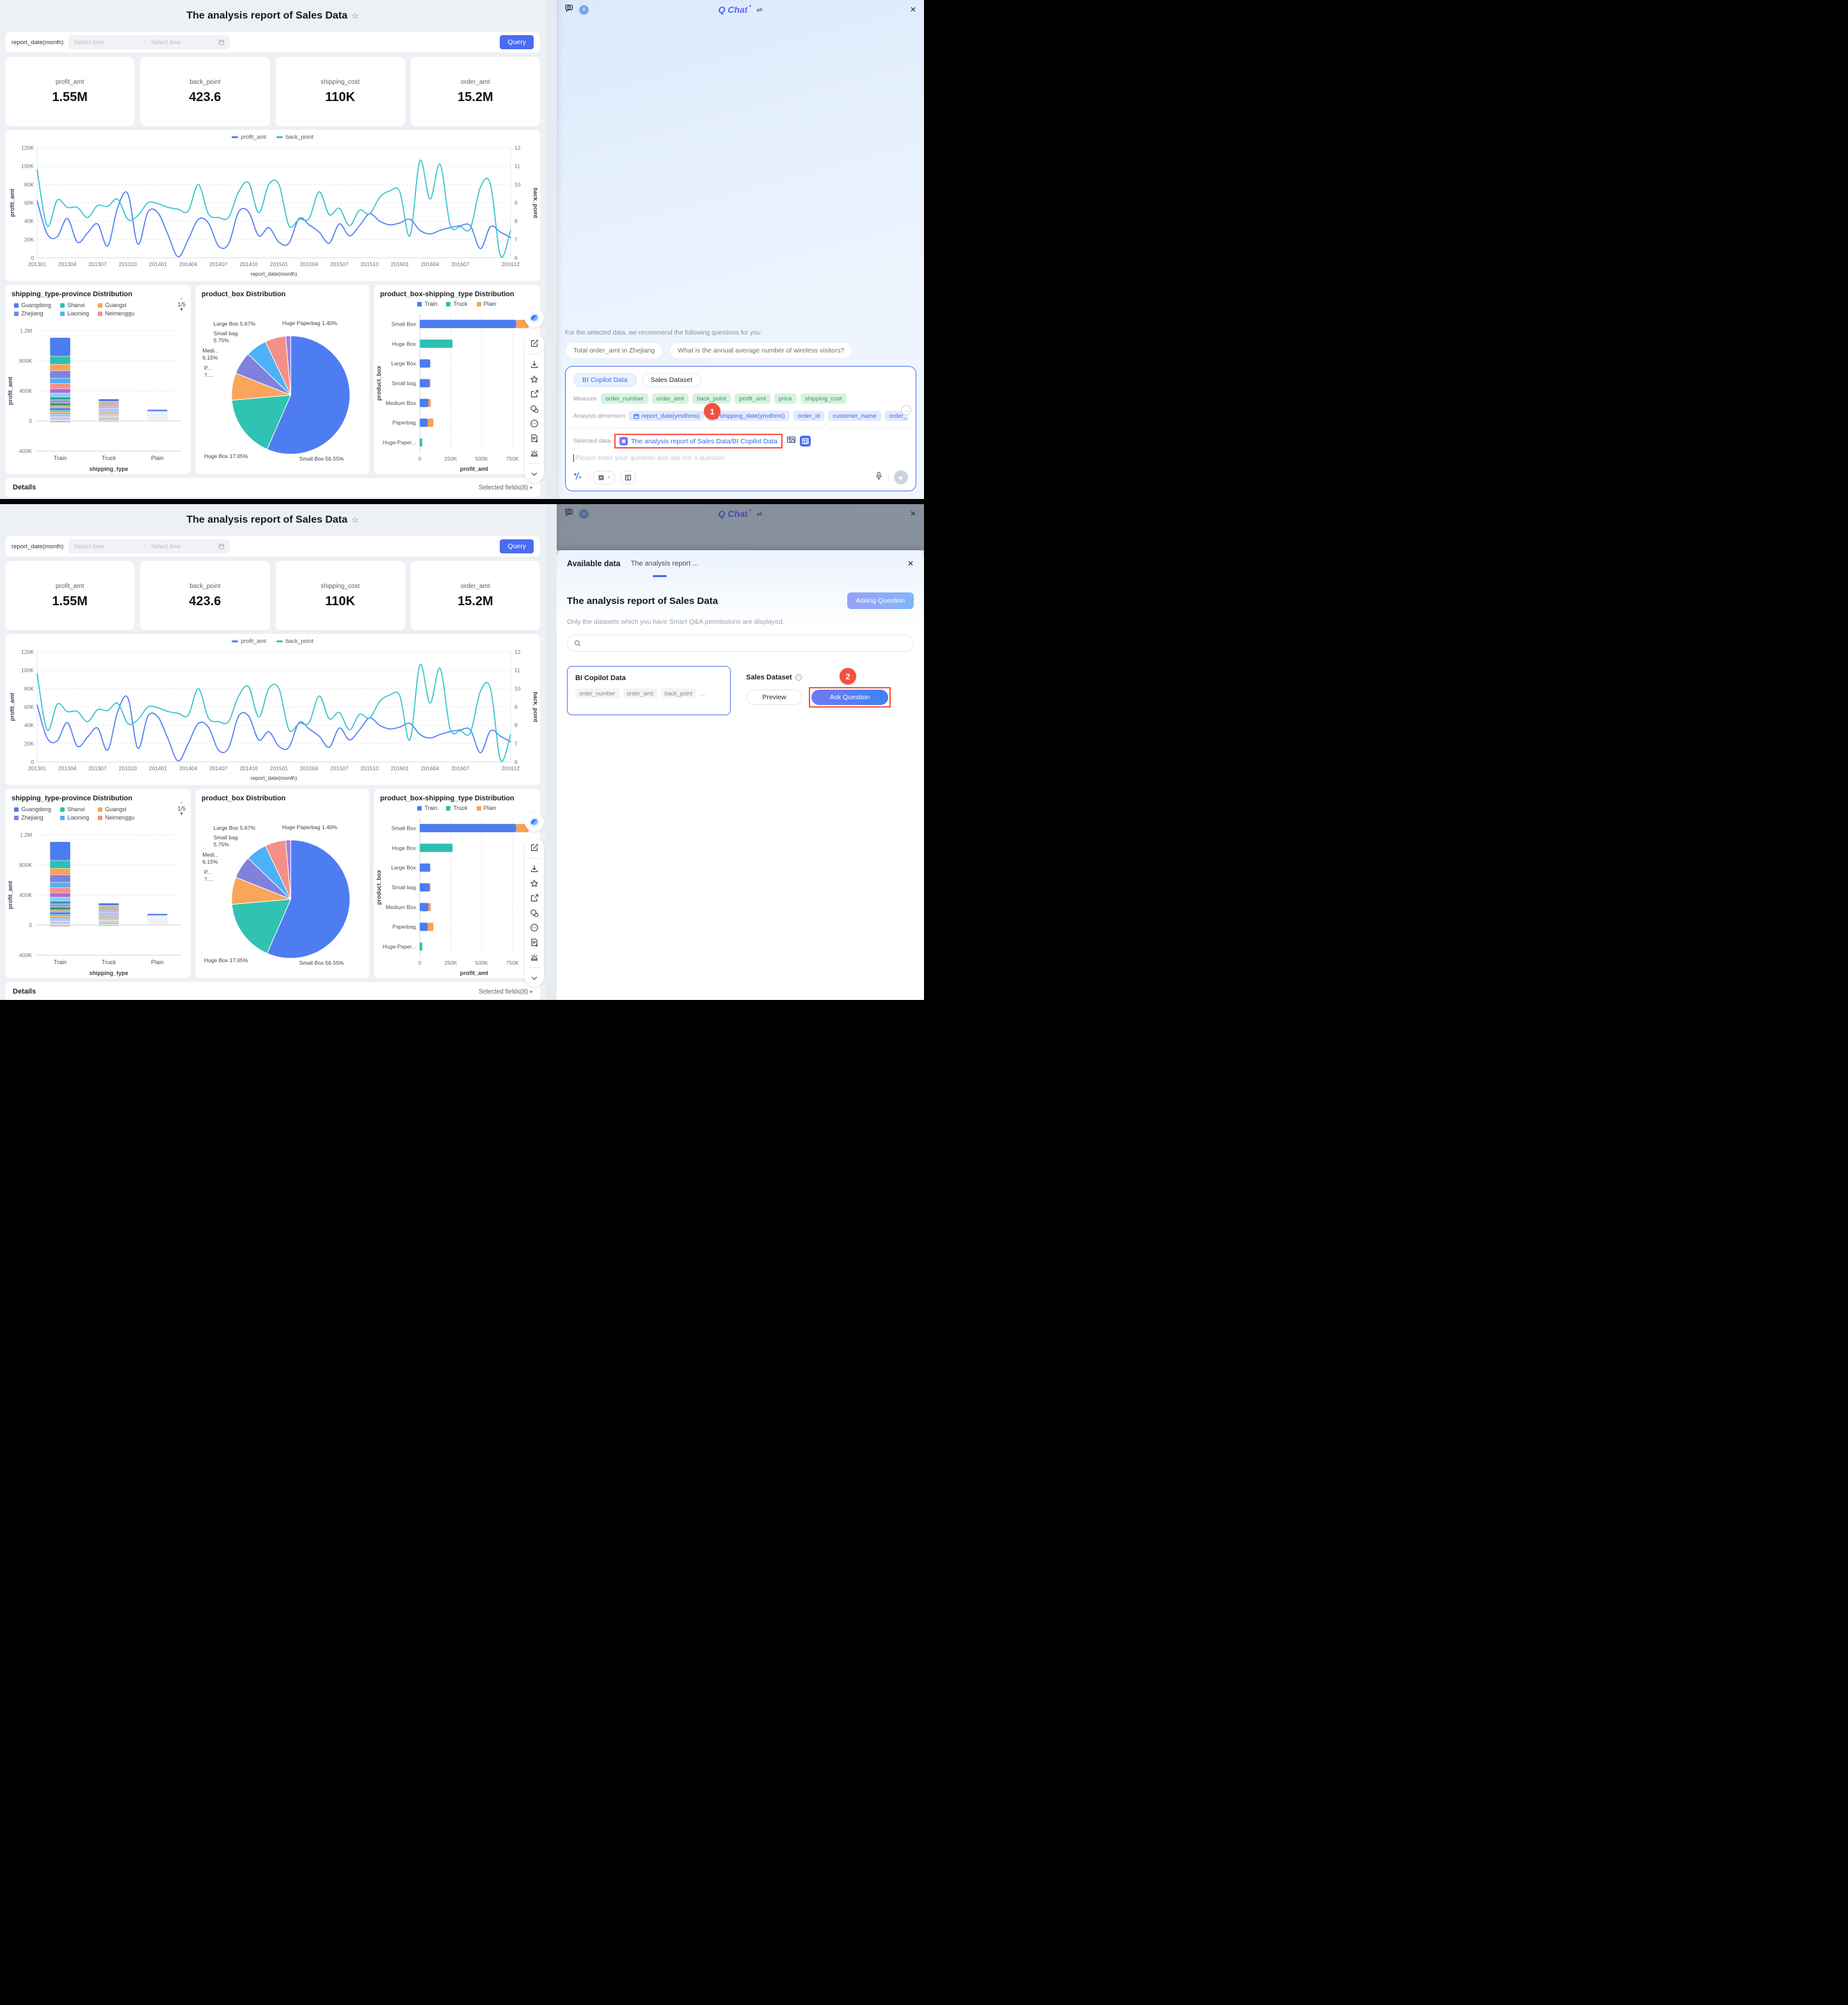  Describe the element at coordinates (798, 677) in the screenshot. I see `info-icon: i` at that location.